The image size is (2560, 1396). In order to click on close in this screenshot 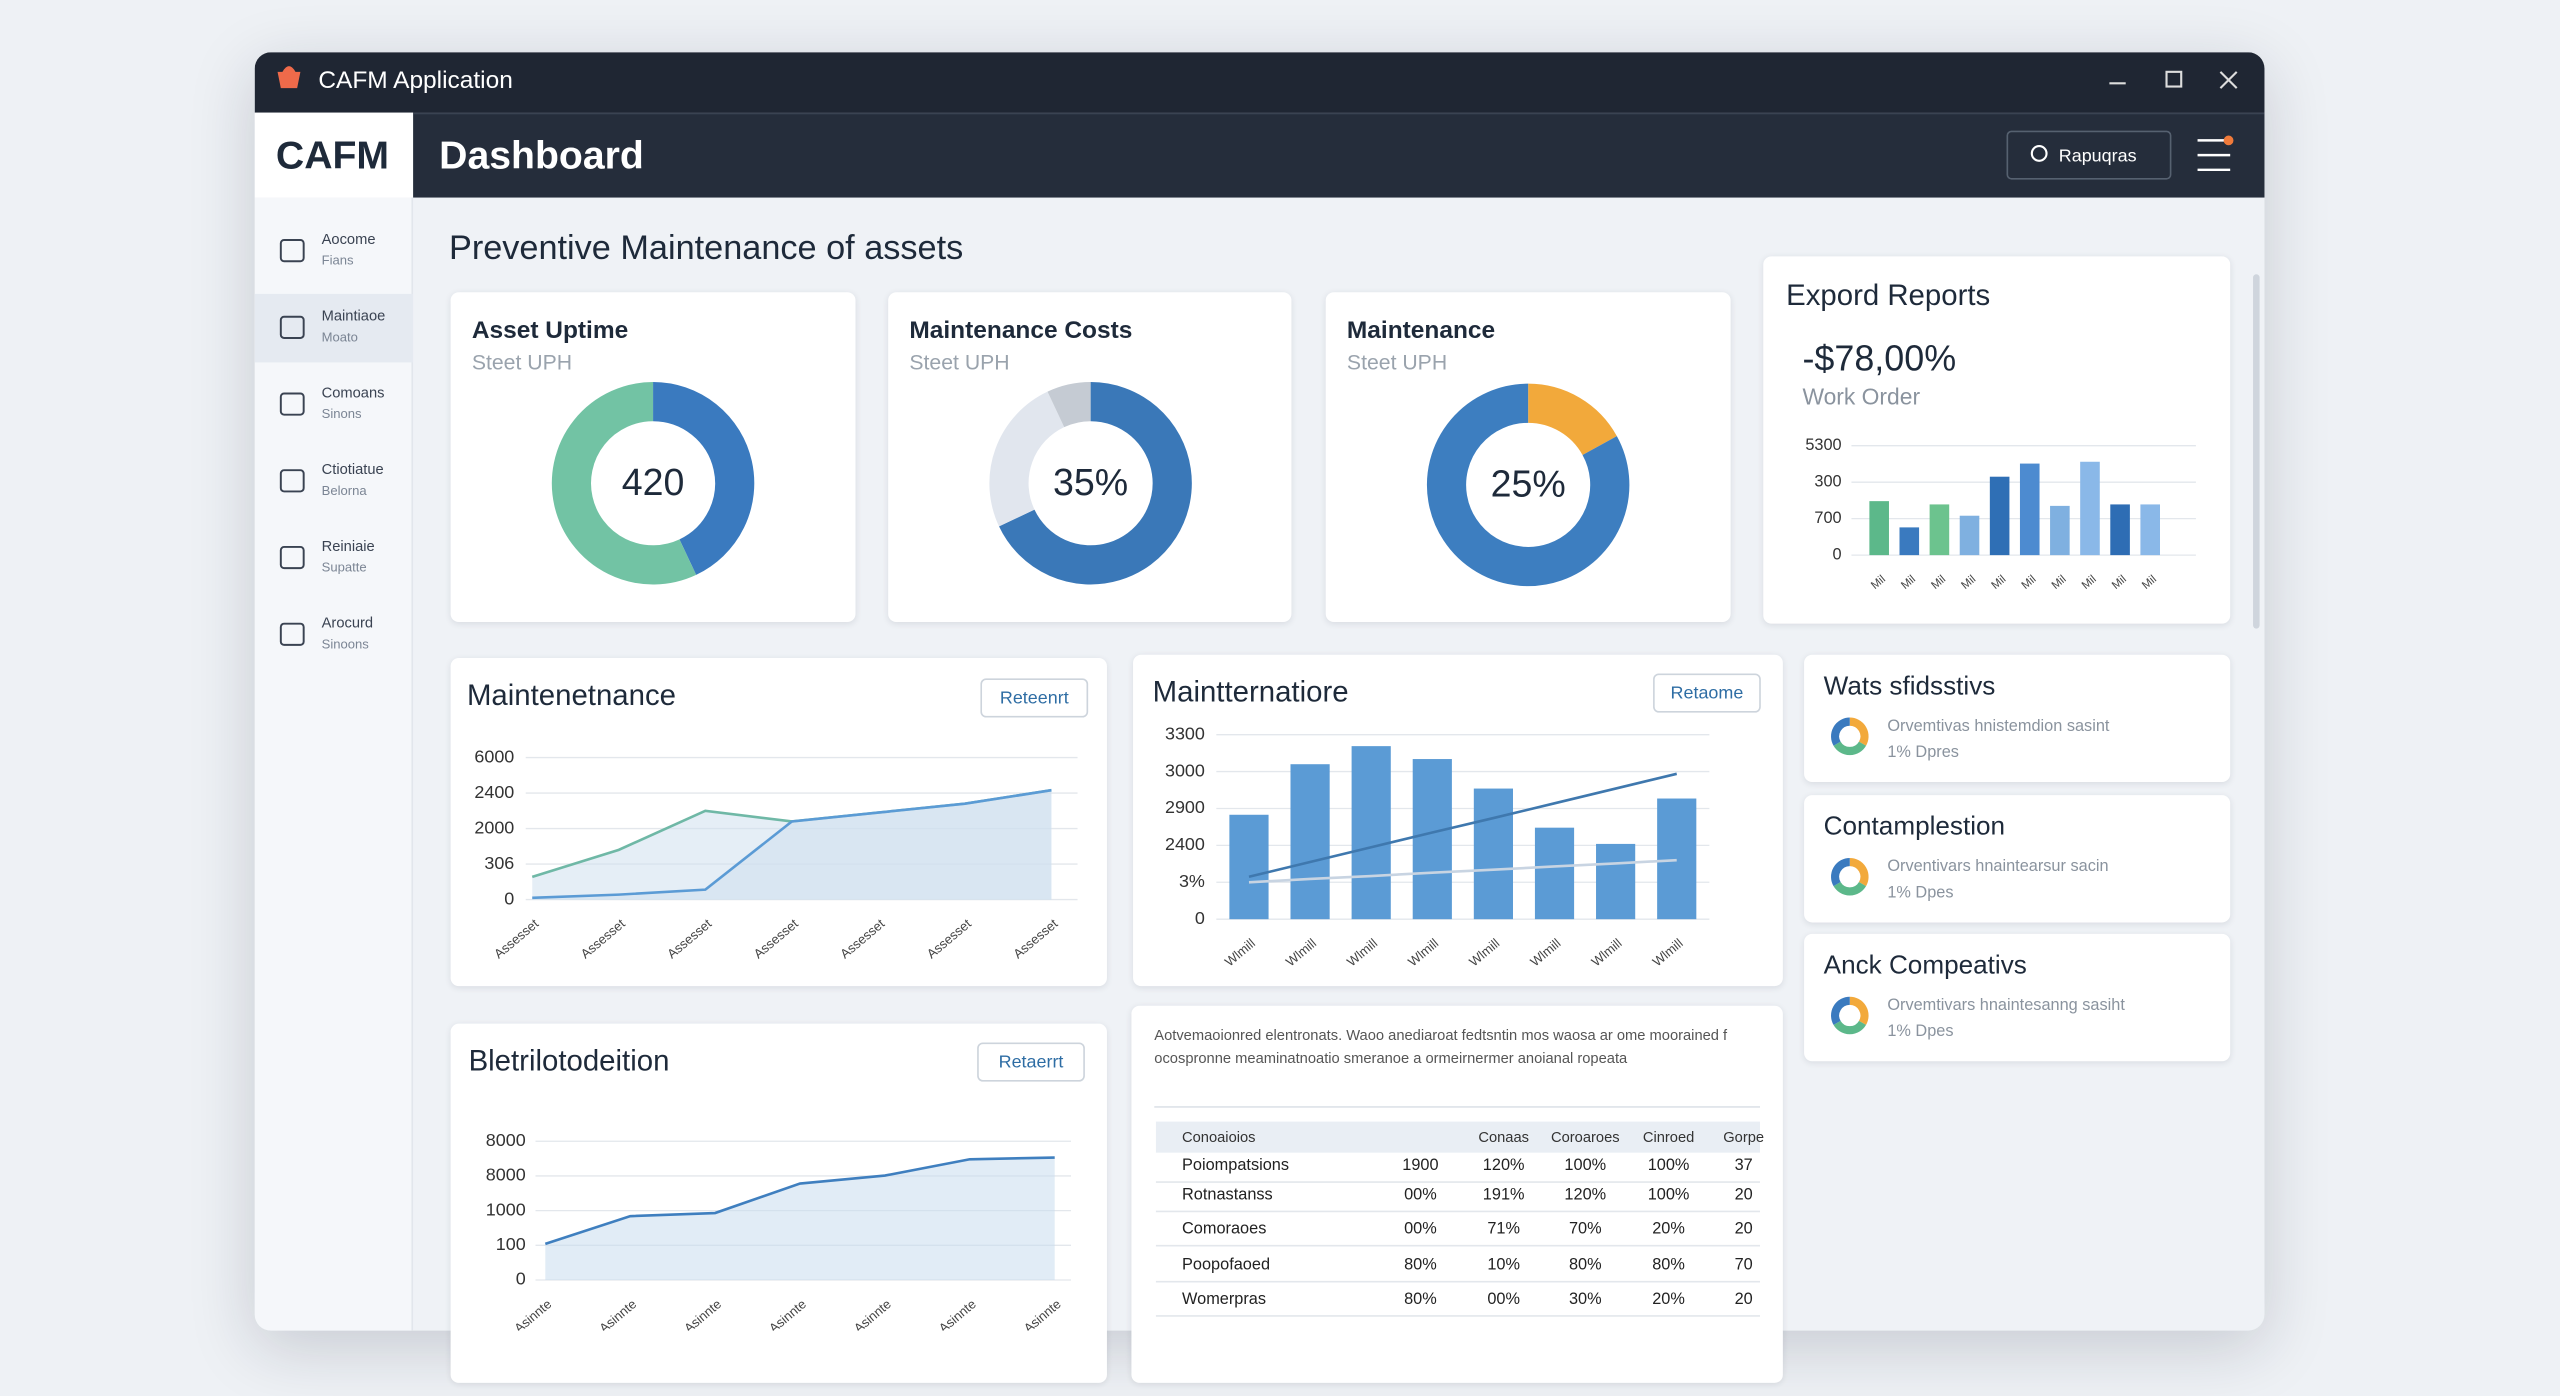, I will do `click(2228, 80)`.